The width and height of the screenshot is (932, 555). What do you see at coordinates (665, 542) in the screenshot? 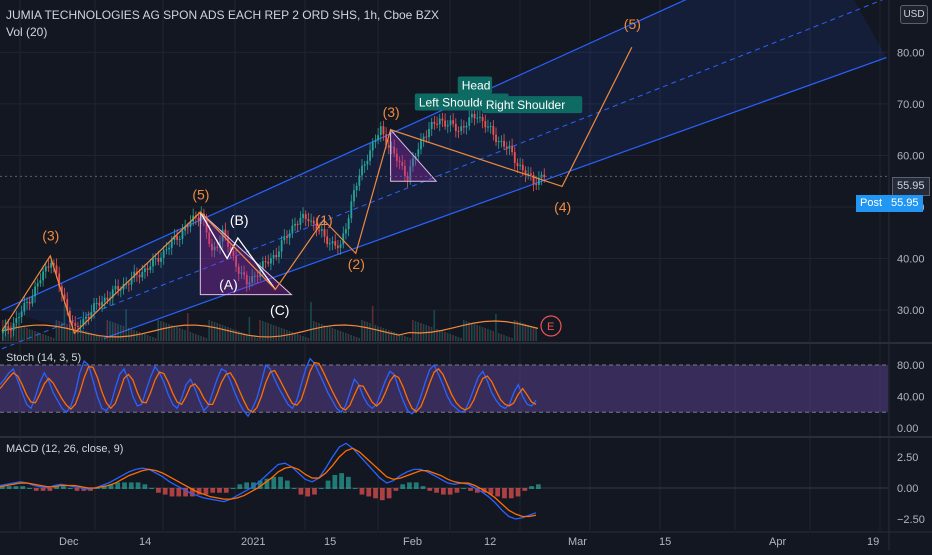
I see `time-axis-label: 15` at bounding box center [665, 542].